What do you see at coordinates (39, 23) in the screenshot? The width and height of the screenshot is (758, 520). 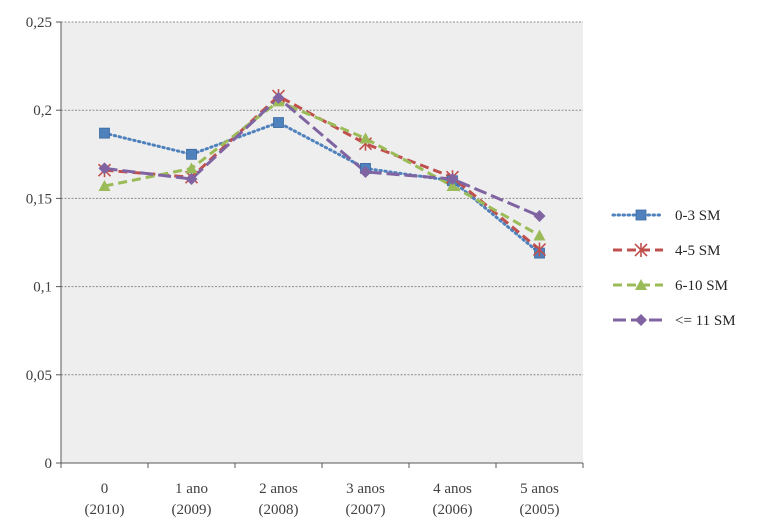 I see `y-tick-label: 0,25` at bounding box center [39, 23].